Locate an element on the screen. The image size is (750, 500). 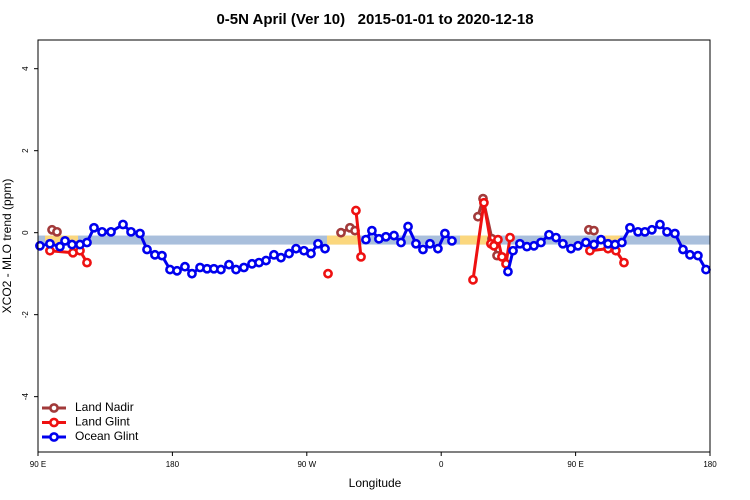
legend-label: Land Glint is located at coordinates (102, 422).